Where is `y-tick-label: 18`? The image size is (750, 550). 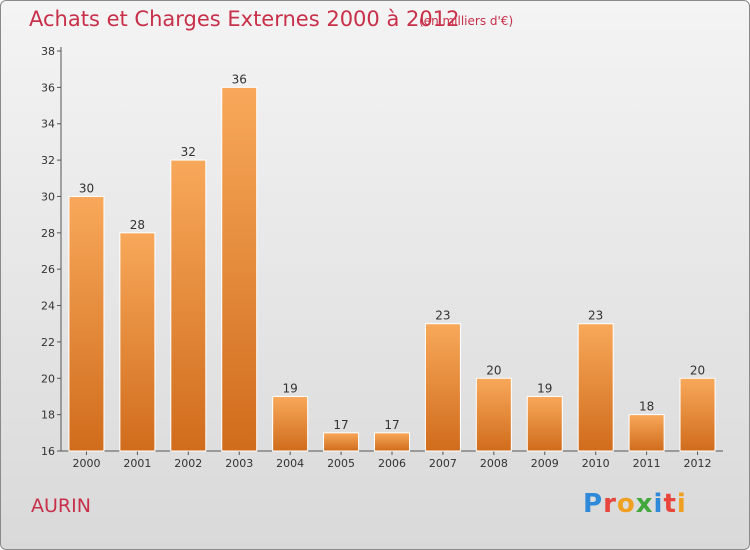 y-tick-label: 18 is located at coordinates (48, 415).